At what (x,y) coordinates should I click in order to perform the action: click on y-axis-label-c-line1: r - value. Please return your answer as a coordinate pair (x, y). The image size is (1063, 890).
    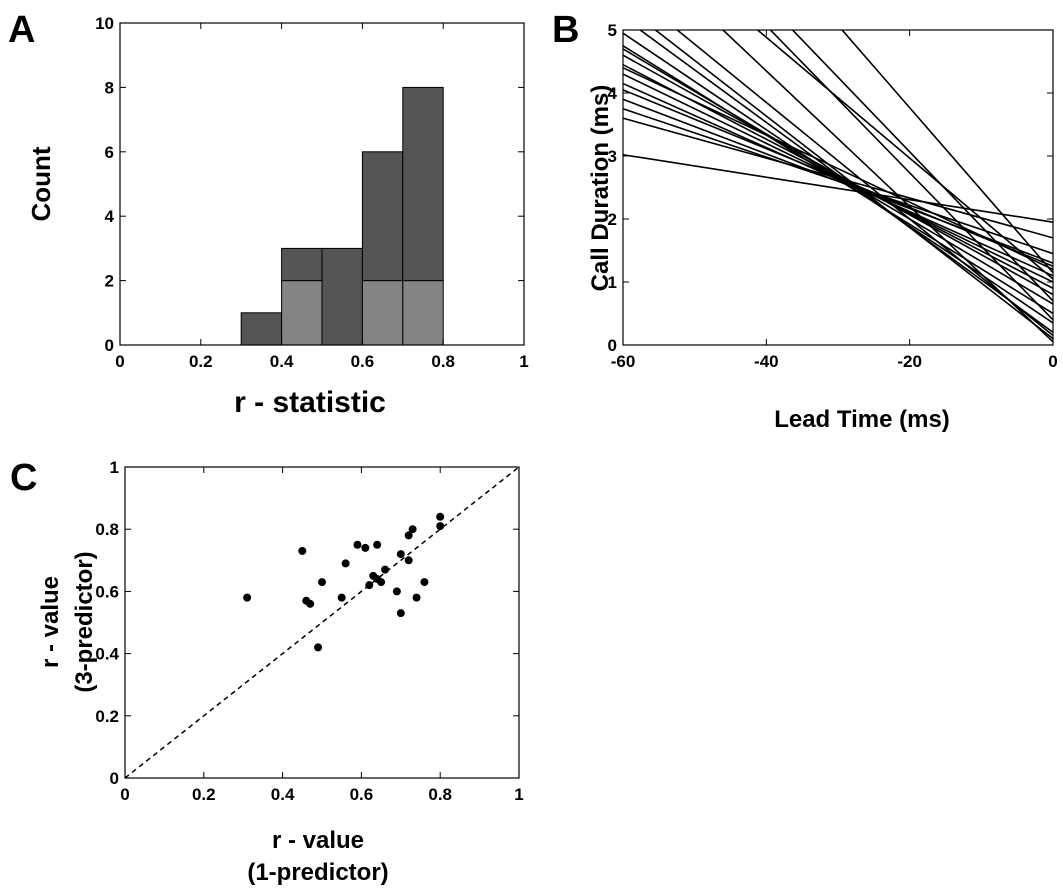
    Looking at the image, I should click on (50, 622).